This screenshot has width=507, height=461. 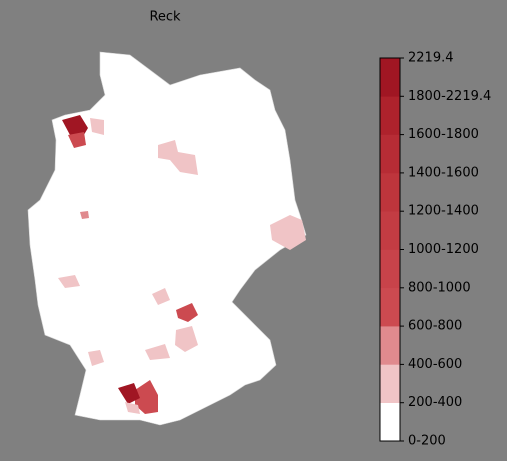 What do you see at coordinates (449, 96) in the screenshot?
I see `colorbar-label: 1800-2219.4` at bounding box center [449, 96].